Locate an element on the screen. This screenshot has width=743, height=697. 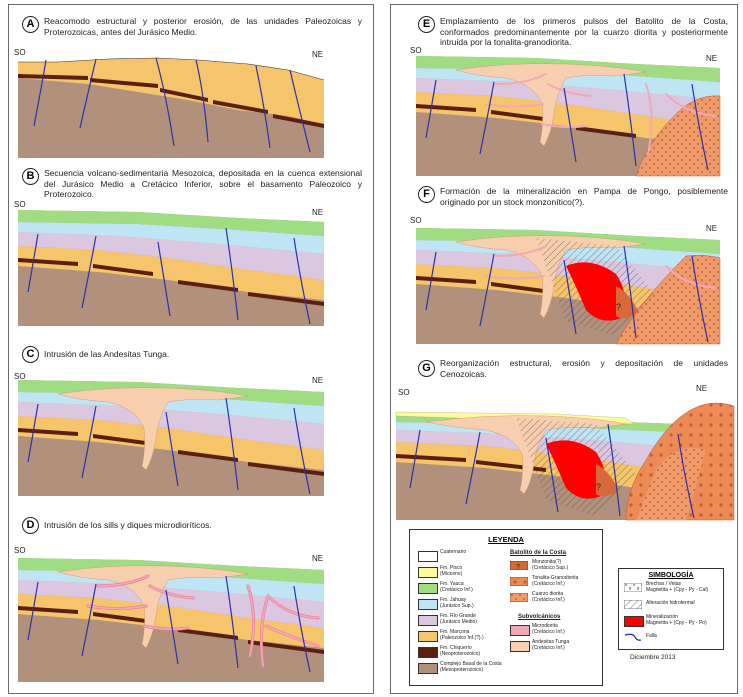
falla-line-icon is located at coordinates (633, 637).